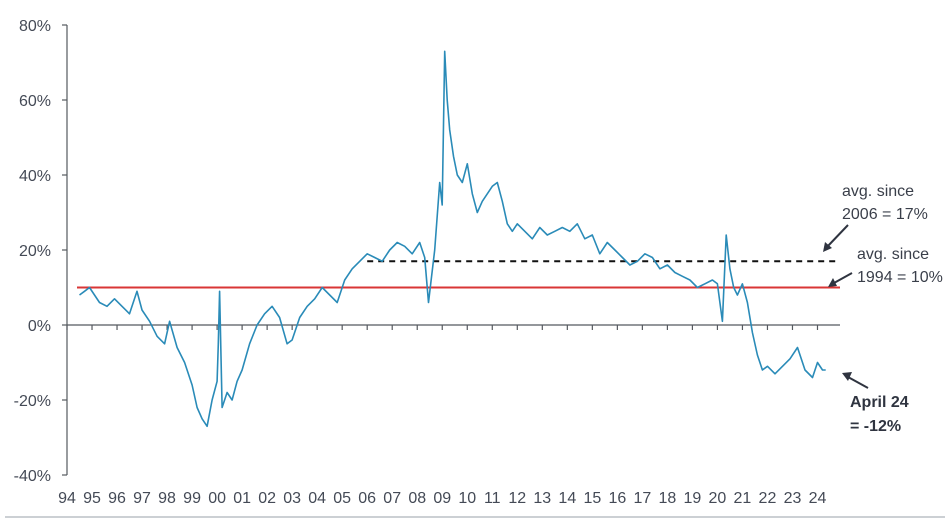 This screenshot has width=951, height=527. I want to click on x-tick-label: 05, so click(342, 498).